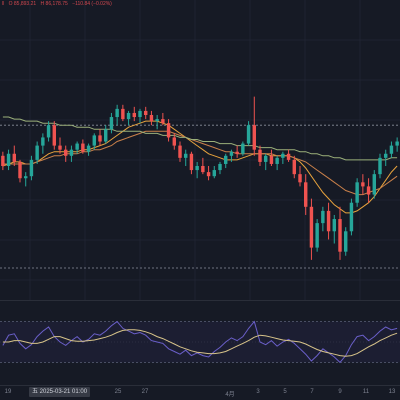 The height and width of the screenshot is (400, 400). I want to click on time-axis-label: 11, so click(366, 392).